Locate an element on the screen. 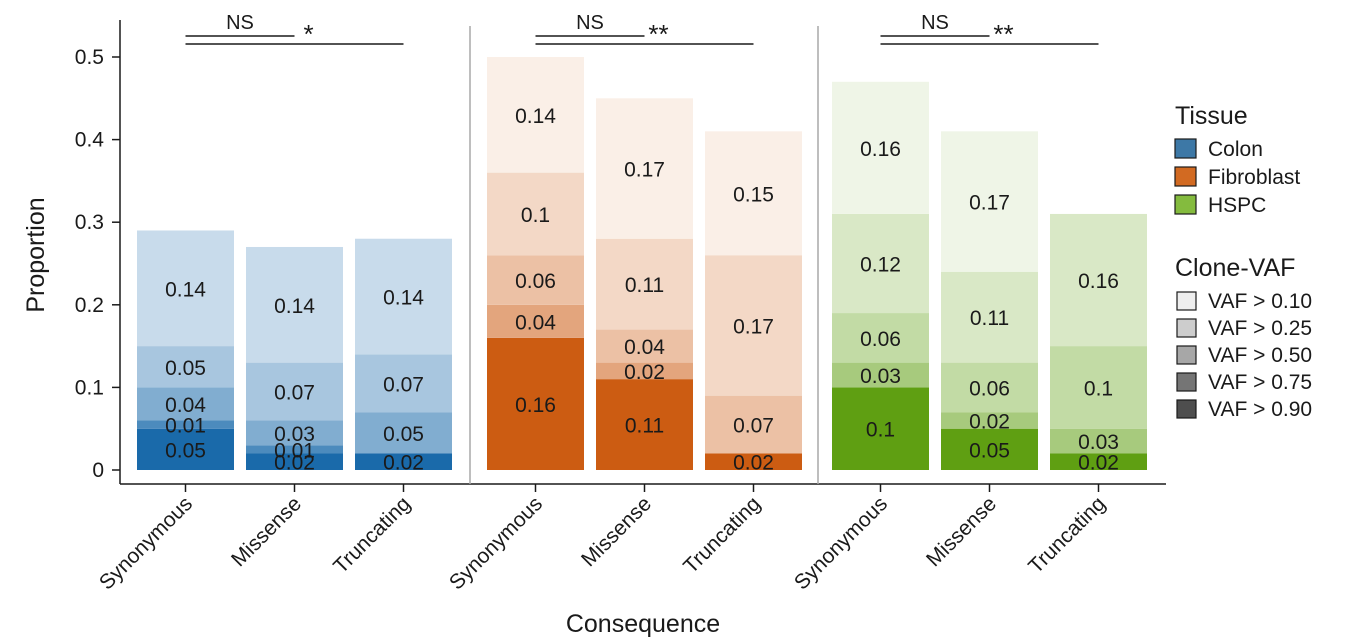 The width and height of the screenshot is (1362, 644). x-axis-title: Consequence is located at coordinates (643, 624).